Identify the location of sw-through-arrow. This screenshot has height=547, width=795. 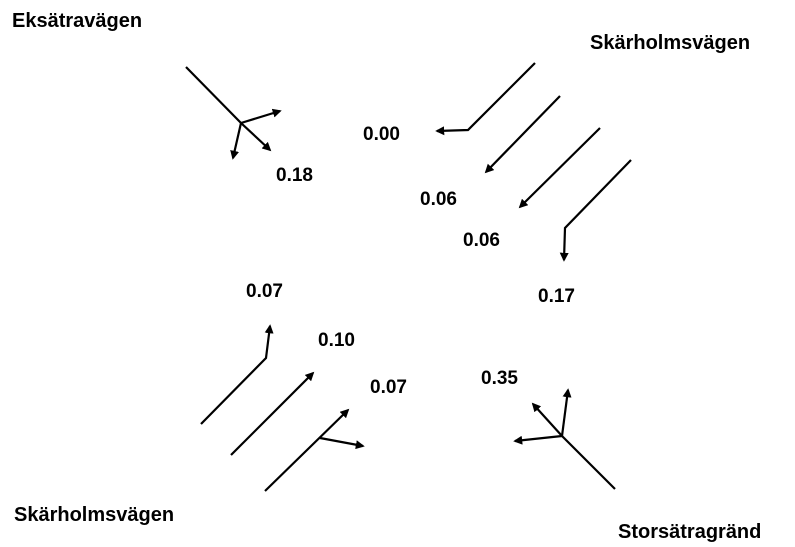
(272, 413).